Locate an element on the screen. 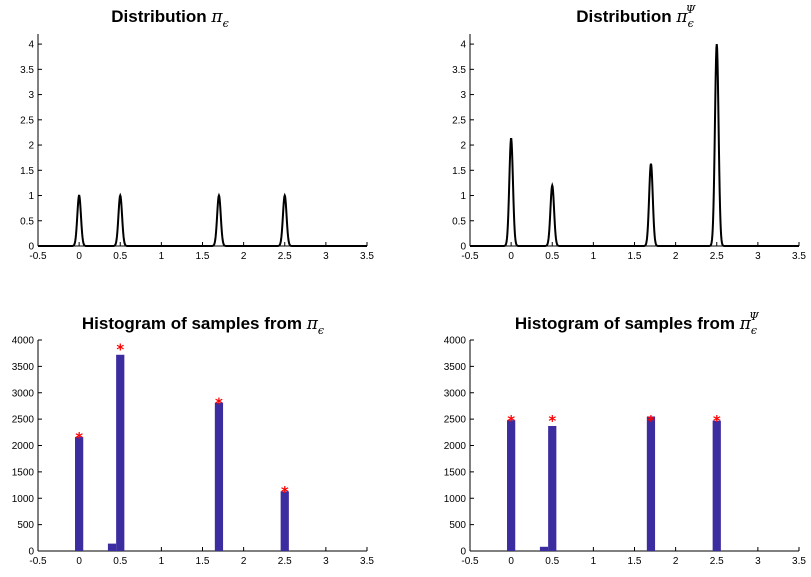  y-tick-label: 0.5 is located at coordinates (459, 221).